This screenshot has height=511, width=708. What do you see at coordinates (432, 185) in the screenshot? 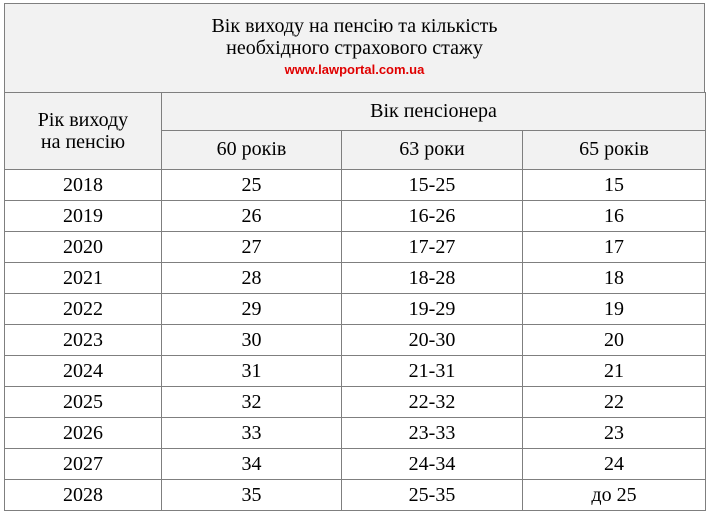
I see `stazh-63-cell: 15-25` at bounding box center [432, 185].